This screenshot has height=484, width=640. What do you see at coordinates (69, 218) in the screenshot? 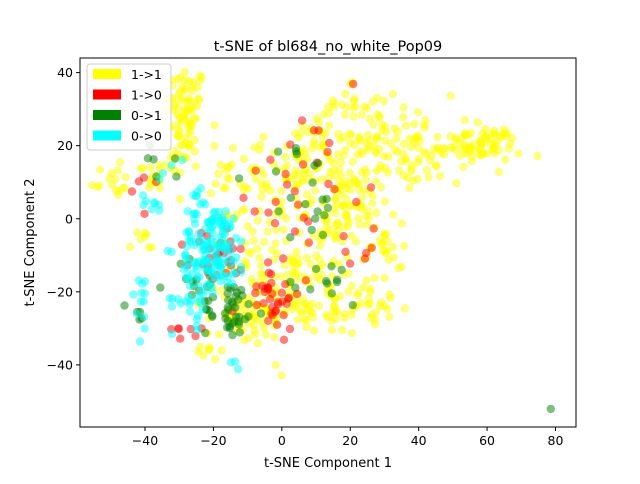
I see `y-tick-label: 0` at bounding box center [69, 218].